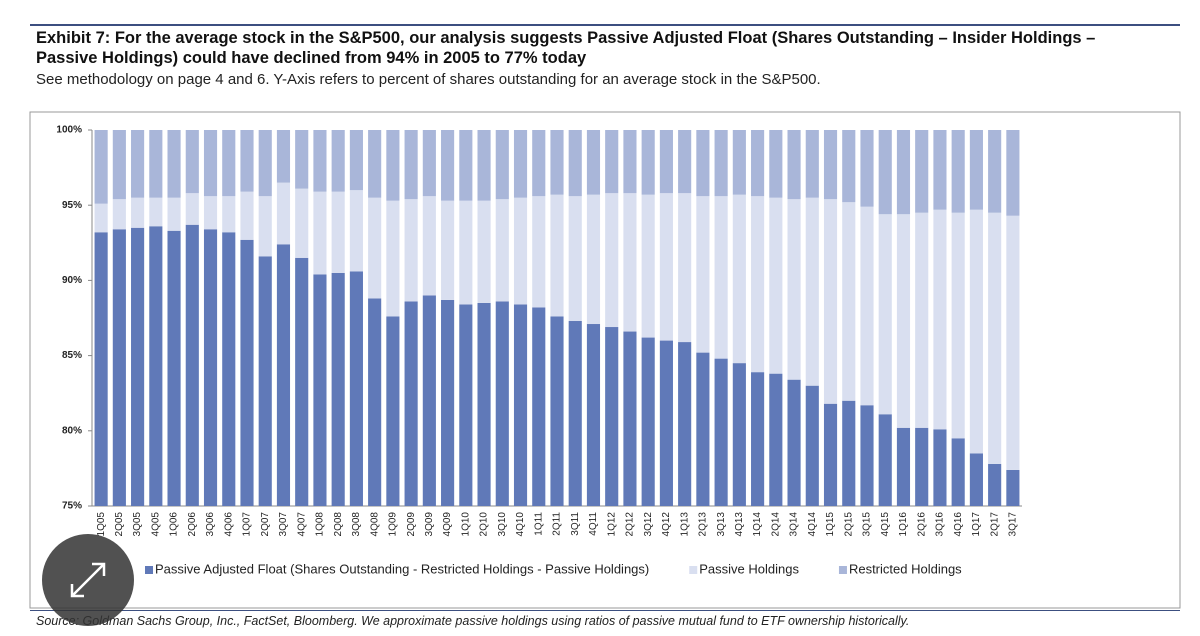 The height and width of the screenshot is (636, 1200). What do you see at coordinates (794, 524) in the screenshot?
I see `x-tick-label: 3Q14` at bounding box center [794, 524].